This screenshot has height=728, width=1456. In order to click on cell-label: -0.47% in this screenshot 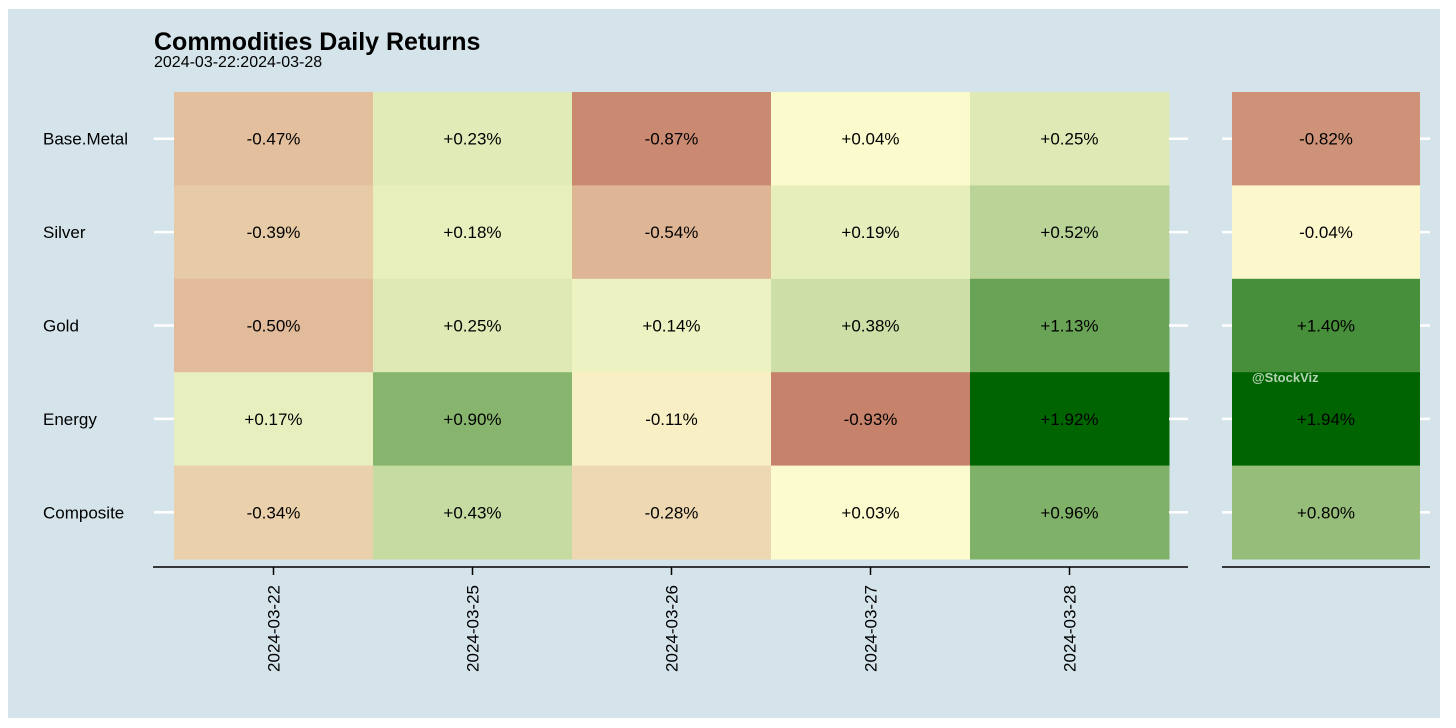, I will do `click(274, 139)`.